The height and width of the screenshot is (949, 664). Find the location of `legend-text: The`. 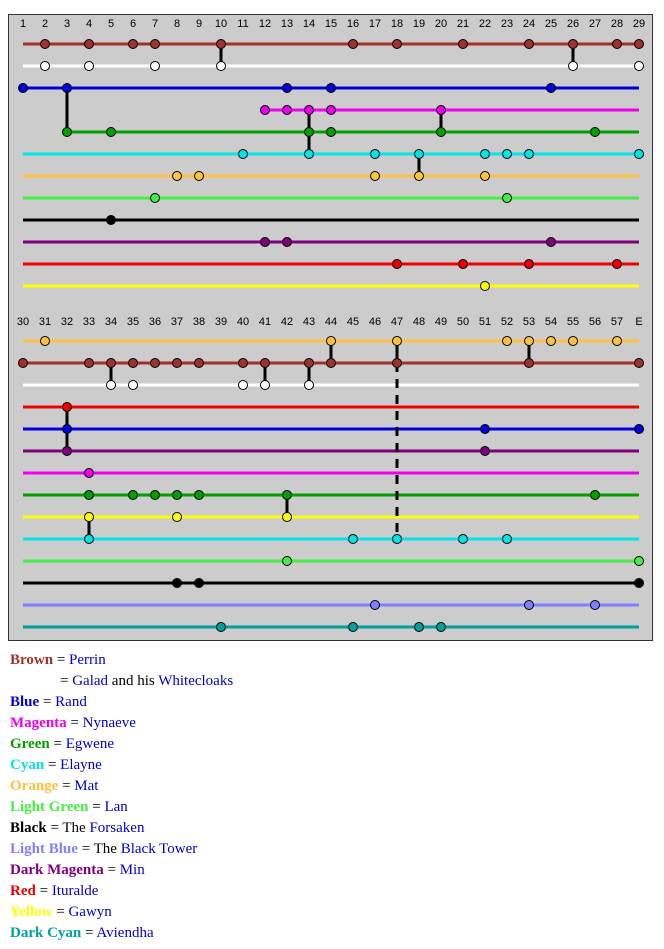

legend-text: The is located at coordinates (76, 828).